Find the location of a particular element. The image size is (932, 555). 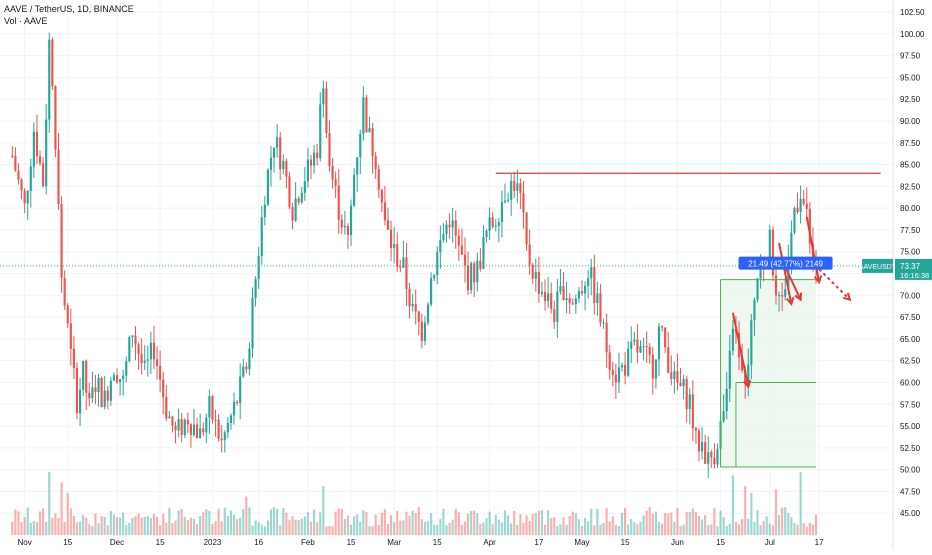

measure-label-bg is located at coordinates (785, 263).